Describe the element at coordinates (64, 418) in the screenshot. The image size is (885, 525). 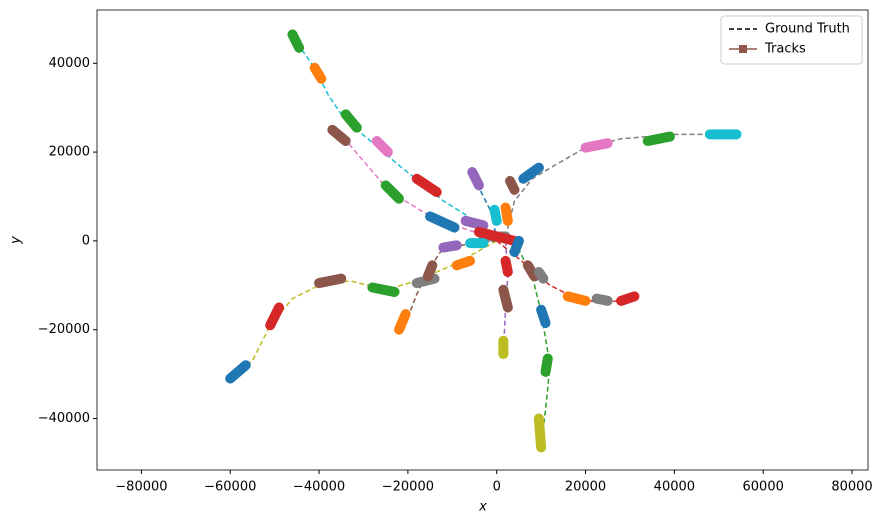
I see `y-tick-label: −40000` at that location.